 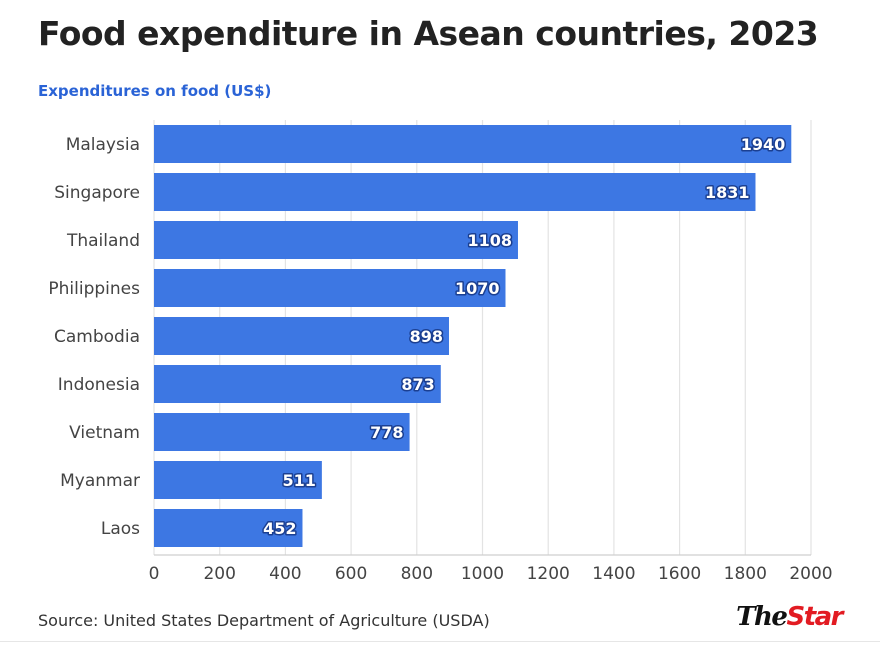 I want to click on tick-label-400: 400, so click(x=285, y=574).